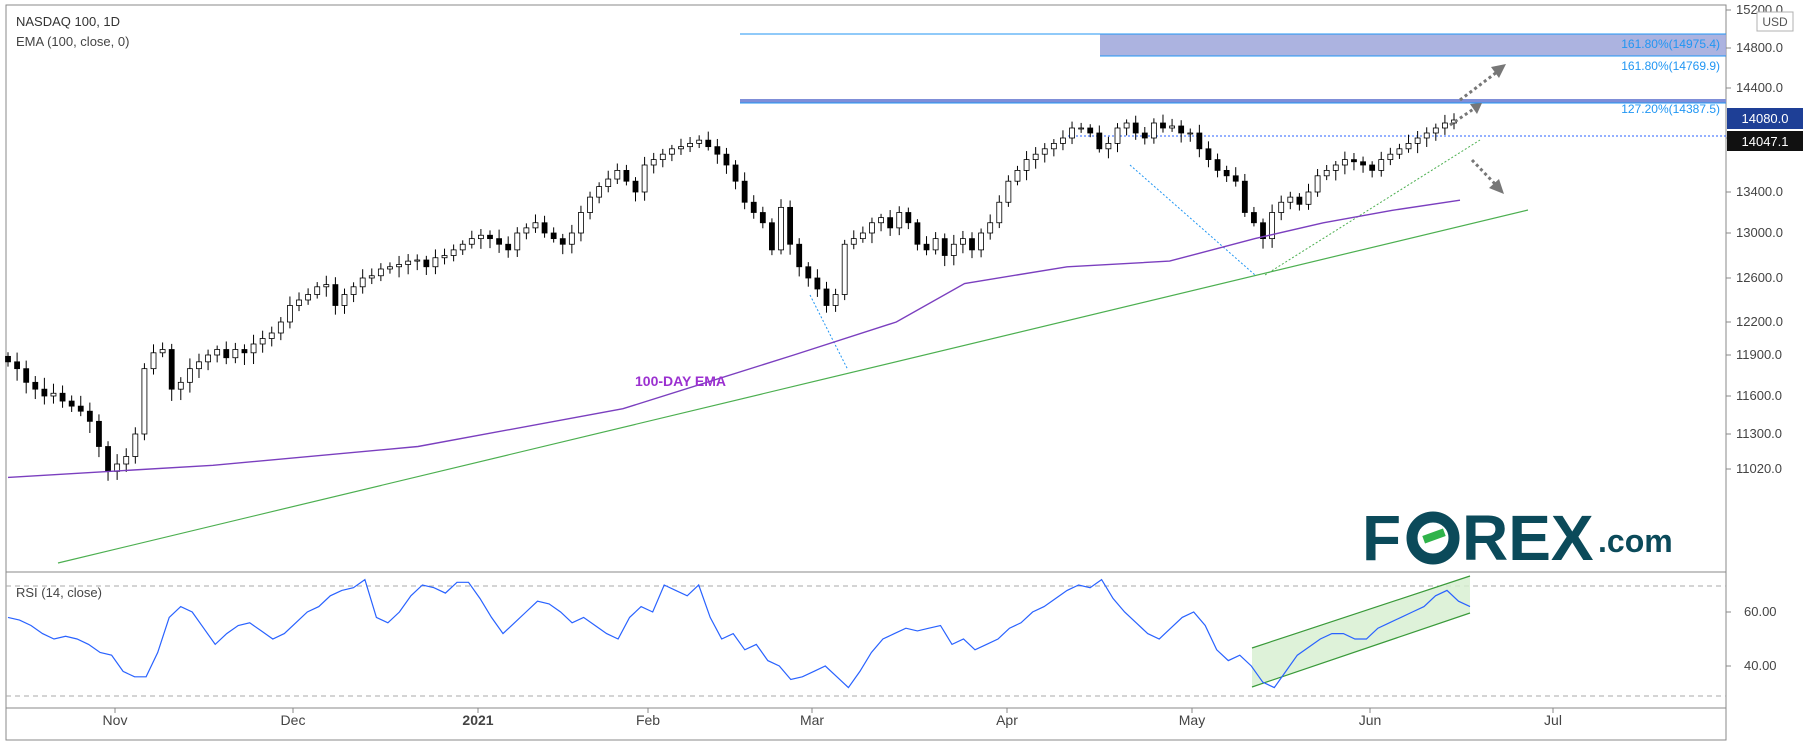  I want to click on price-badge-blue-text: 14080.0, so click(1765, 118).